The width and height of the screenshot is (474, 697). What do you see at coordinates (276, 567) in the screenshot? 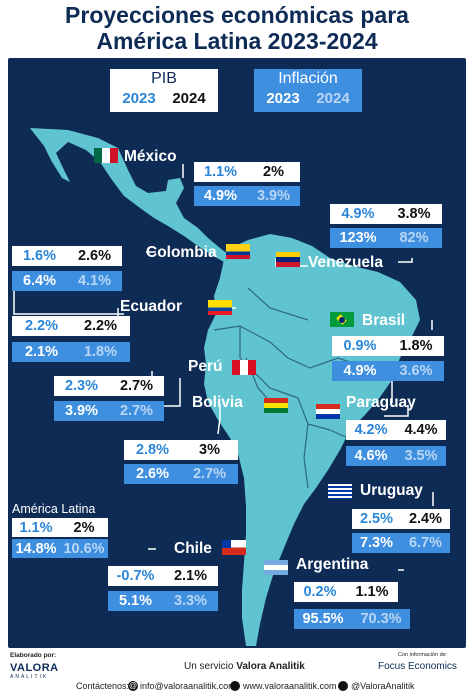
I see `argentina-flag` at bounding box center [276, 567].